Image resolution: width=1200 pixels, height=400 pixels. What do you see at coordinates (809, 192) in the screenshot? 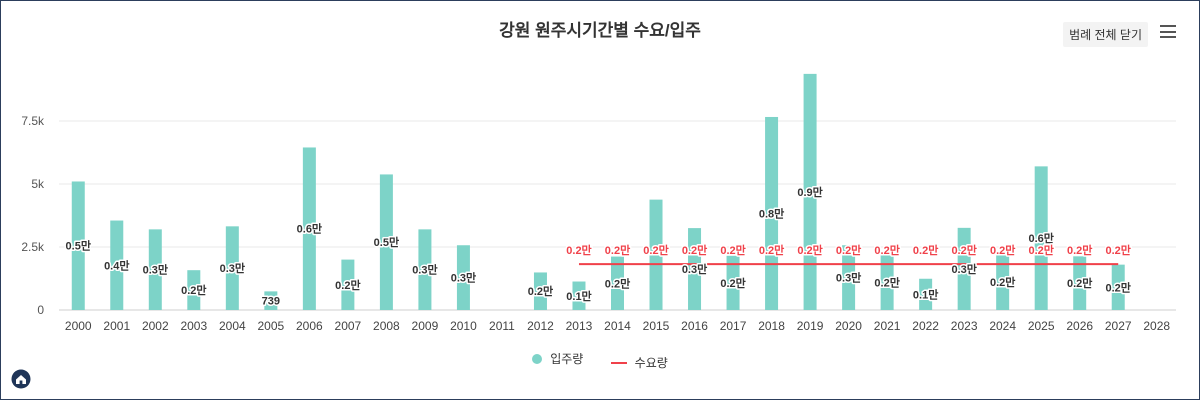
I see `bar-data-label: 0.9만` at bounding box center [809, 192].